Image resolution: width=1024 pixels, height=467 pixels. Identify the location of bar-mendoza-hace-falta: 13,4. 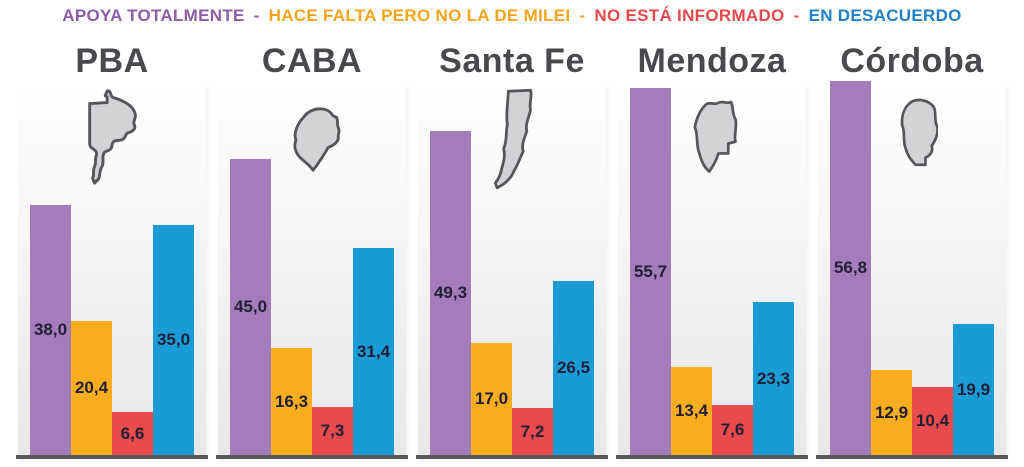
(691, 411).